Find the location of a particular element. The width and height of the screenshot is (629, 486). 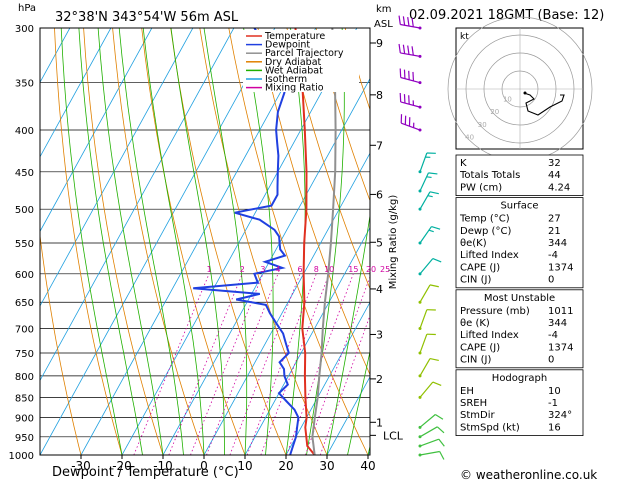

pressure-tick-label: 300 is located at coordinates (24, 29).